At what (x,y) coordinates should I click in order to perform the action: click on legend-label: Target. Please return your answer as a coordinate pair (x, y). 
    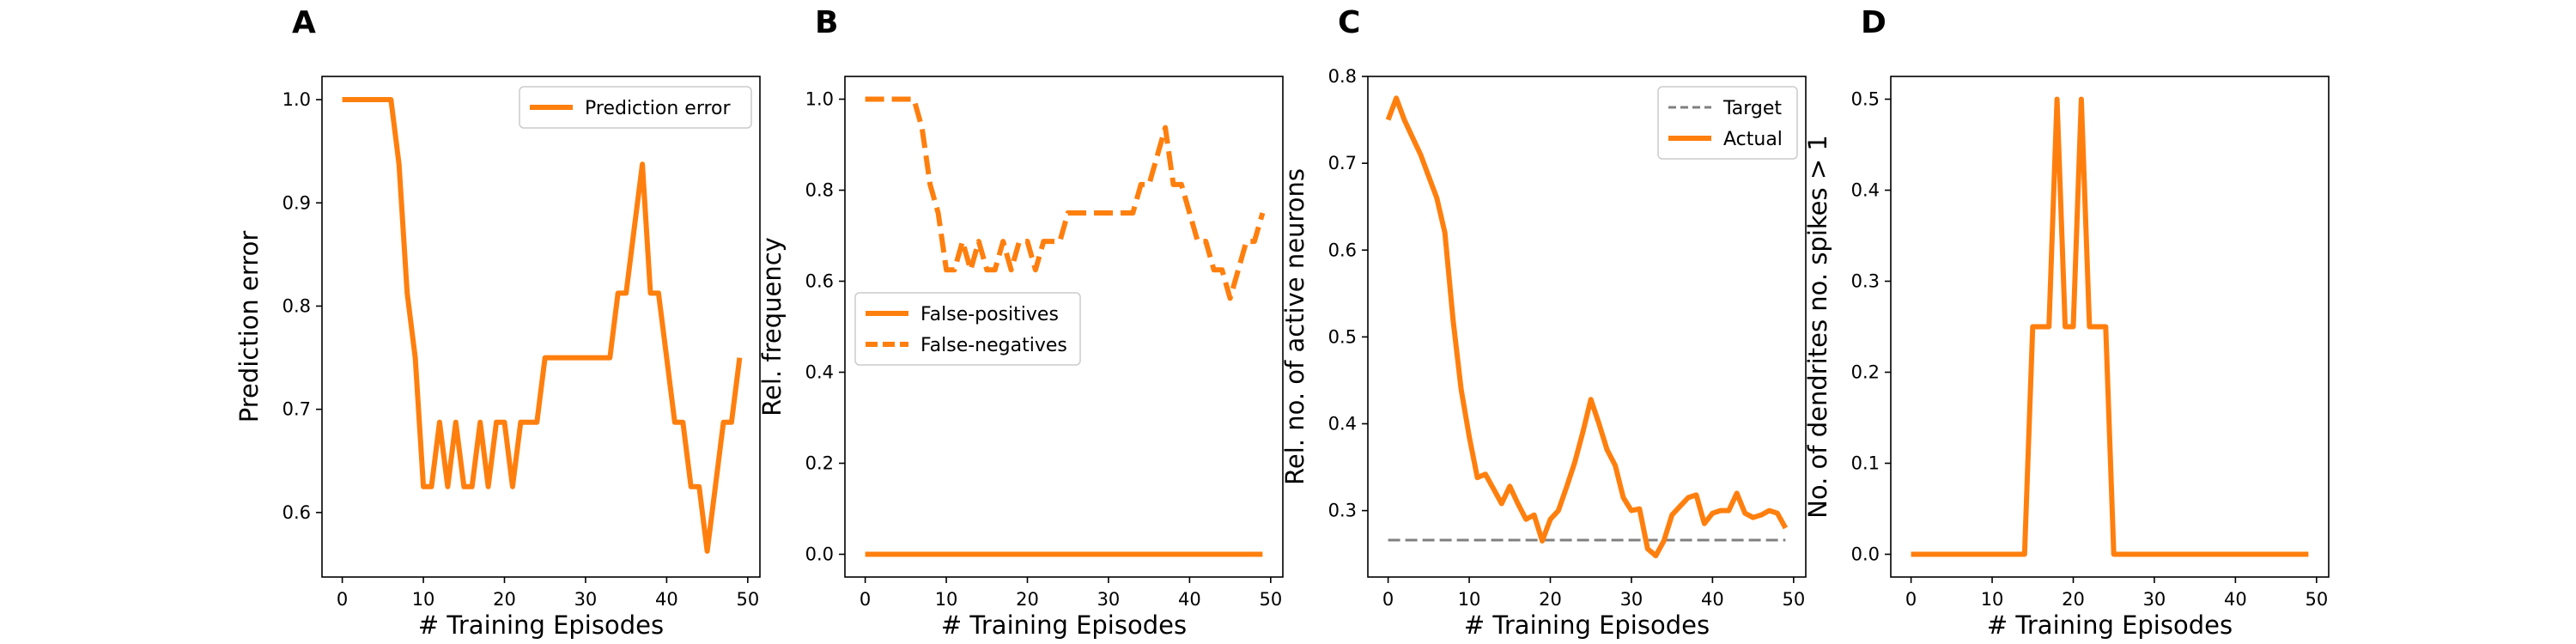
    Looking at the image, I should click on (1752, 109).